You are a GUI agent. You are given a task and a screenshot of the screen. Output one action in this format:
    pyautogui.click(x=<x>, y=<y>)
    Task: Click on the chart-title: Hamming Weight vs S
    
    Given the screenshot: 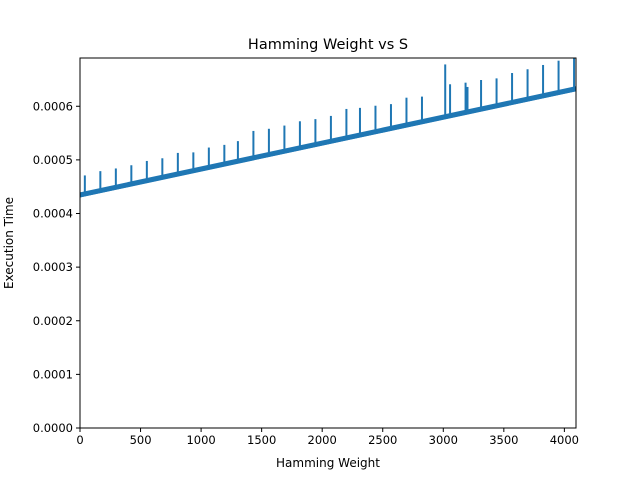 What is the action you would take?
    pyautogui.click(x=328, y=45)
    